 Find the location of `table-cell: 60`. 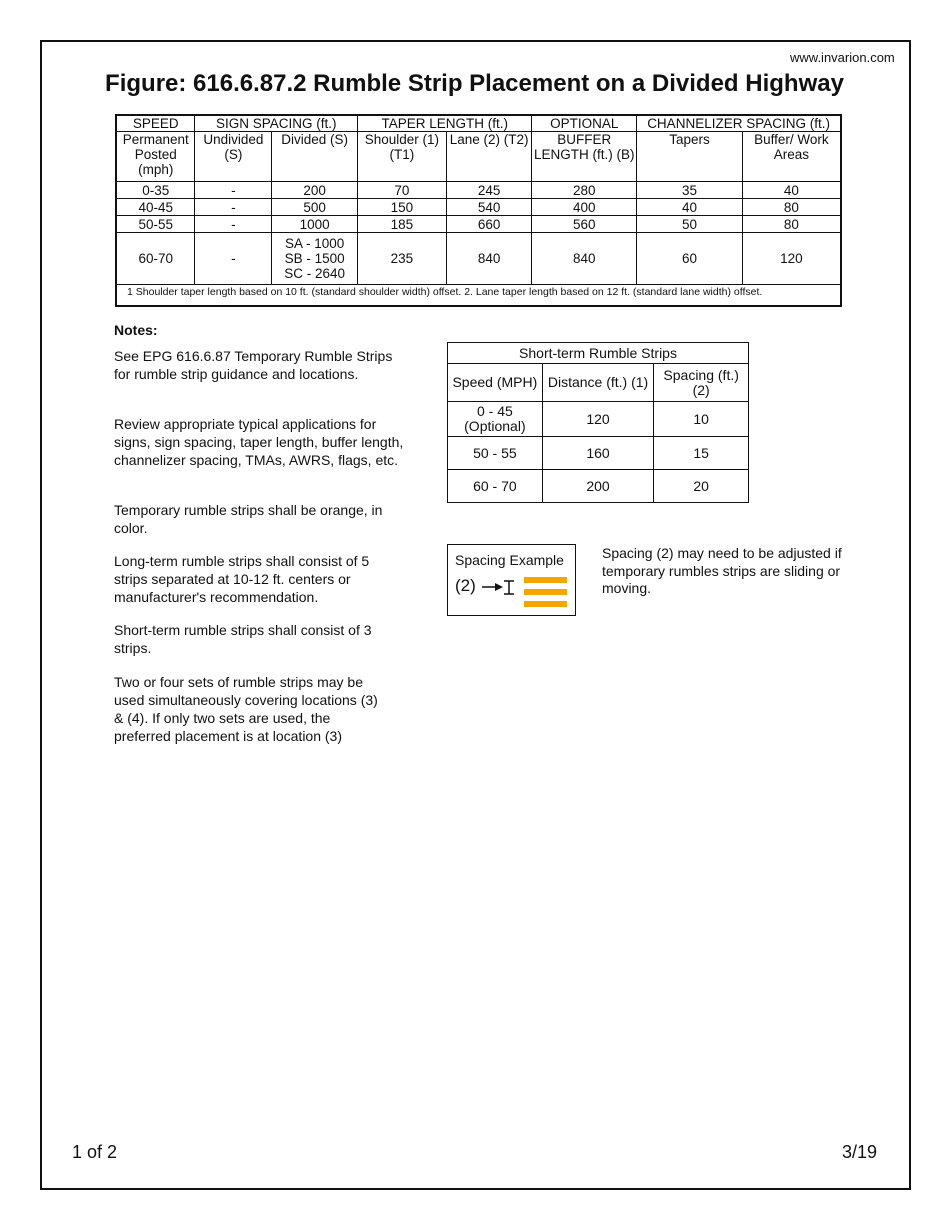

table-cell: 60 is located at coordinates (689, 258).